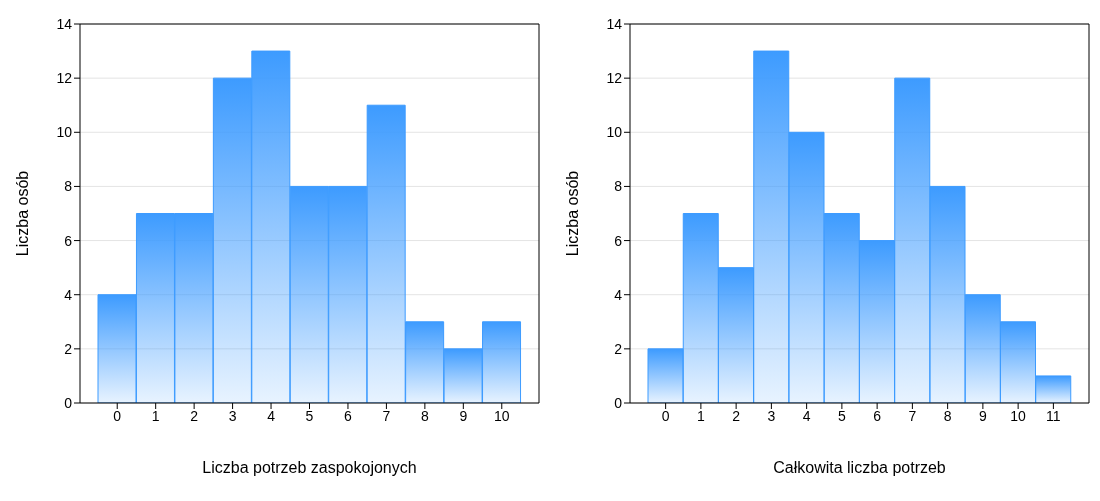  Describe the element at coordinates (1053, 415) in the screenshot. I see `x-tick-label: 11` at that location.